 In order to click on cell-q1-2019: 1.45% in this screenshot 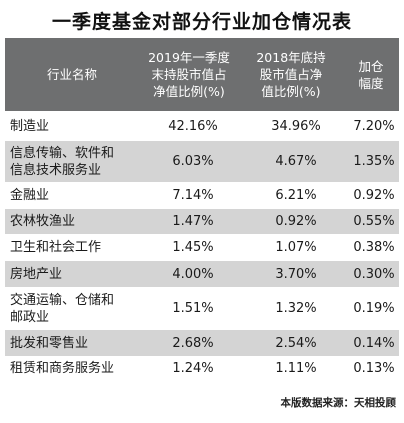, I will do `click(193, 247)`.